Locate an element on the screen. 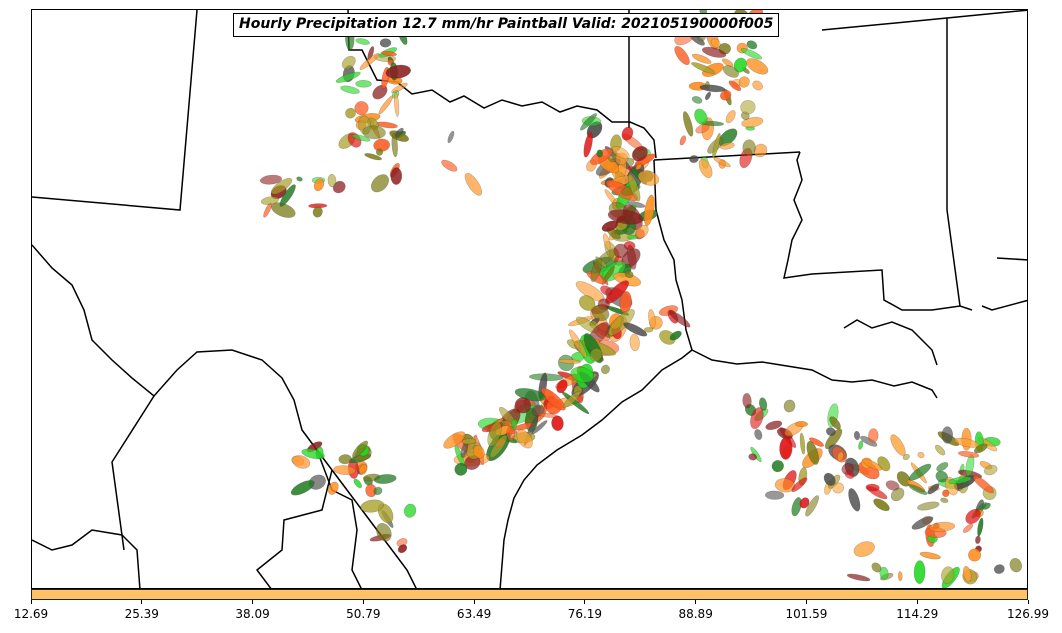 The image size is (1062, 633). texas-coast is located at coordinates (596, 468).